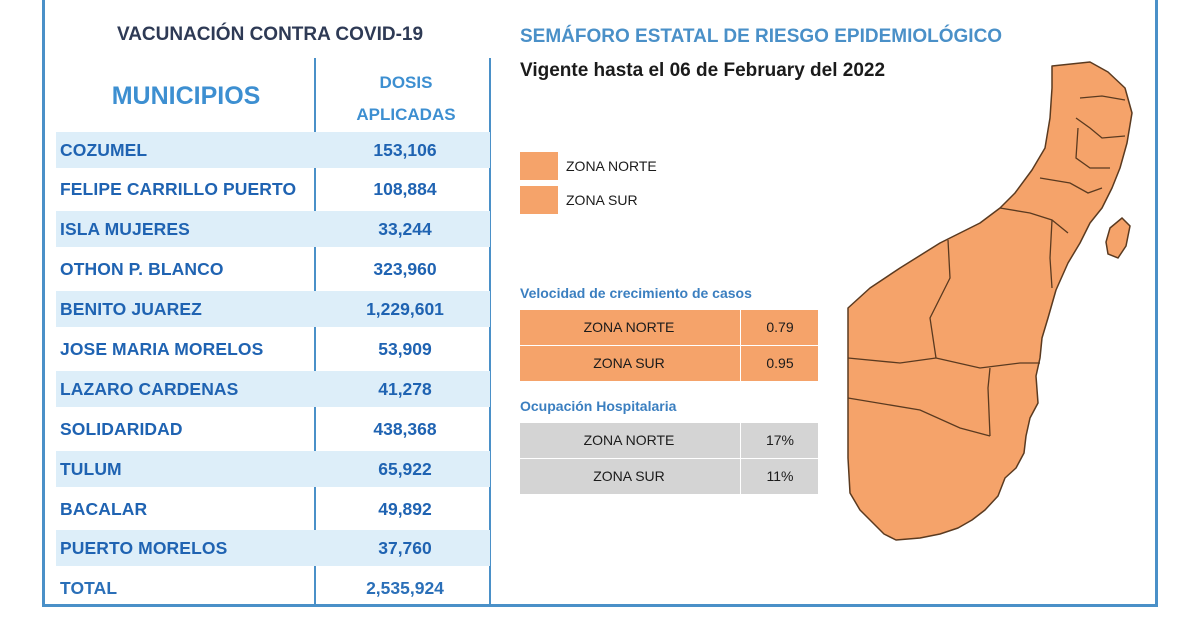 This screenshot has height=630, width=1200. I want to click on municipio-name: LAZARO CARDENAS, so click(149, 389).